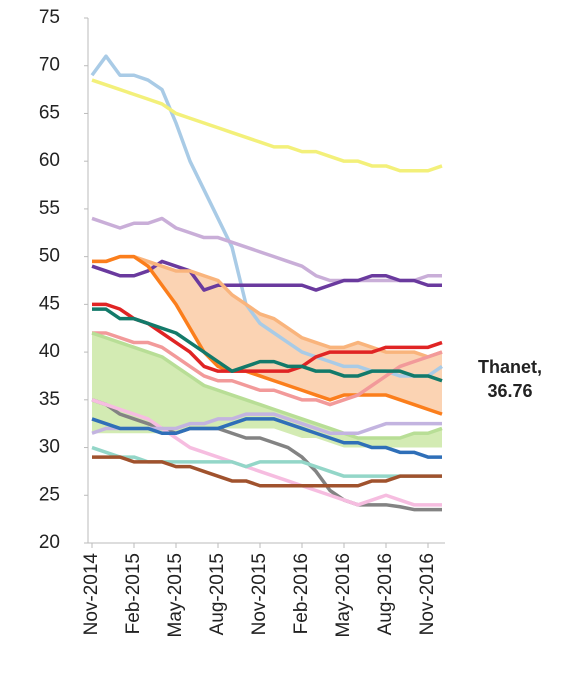 This screenshot has width=566, height=686. I want to click on y-tick-label: 65, so click(49, 112).